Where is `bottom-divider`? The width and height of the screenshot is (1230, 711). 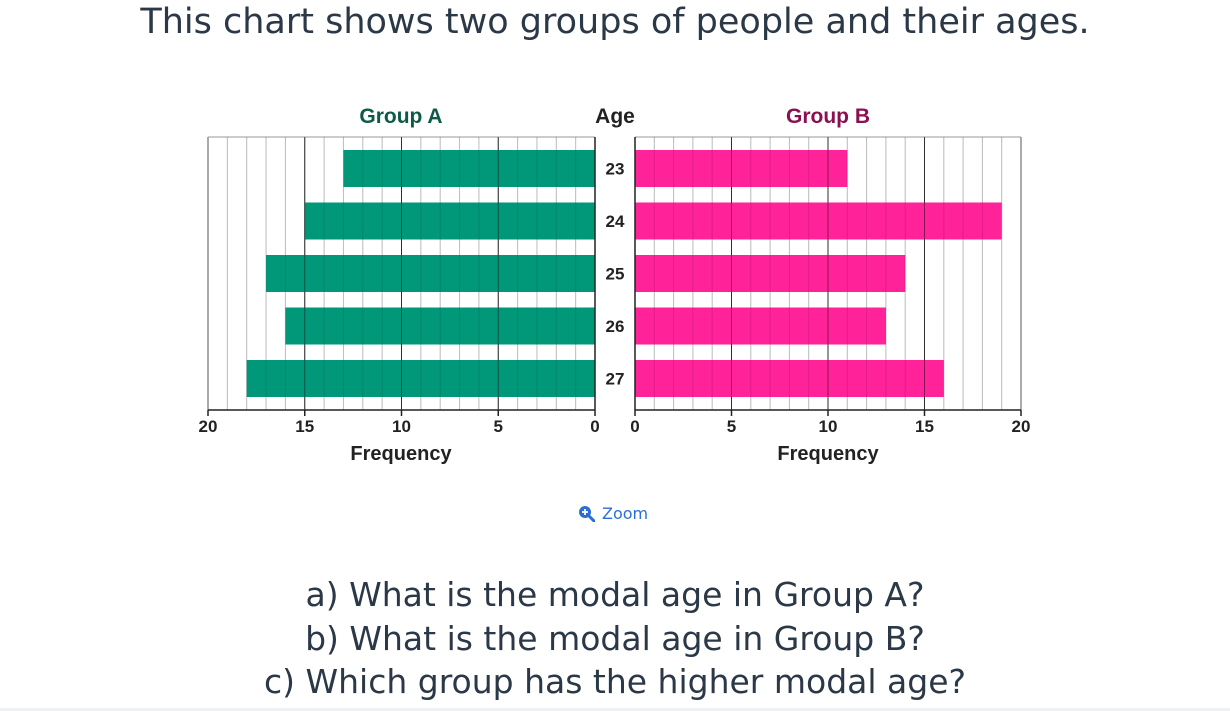
bottom-divider is located at coordinates (615, 709).